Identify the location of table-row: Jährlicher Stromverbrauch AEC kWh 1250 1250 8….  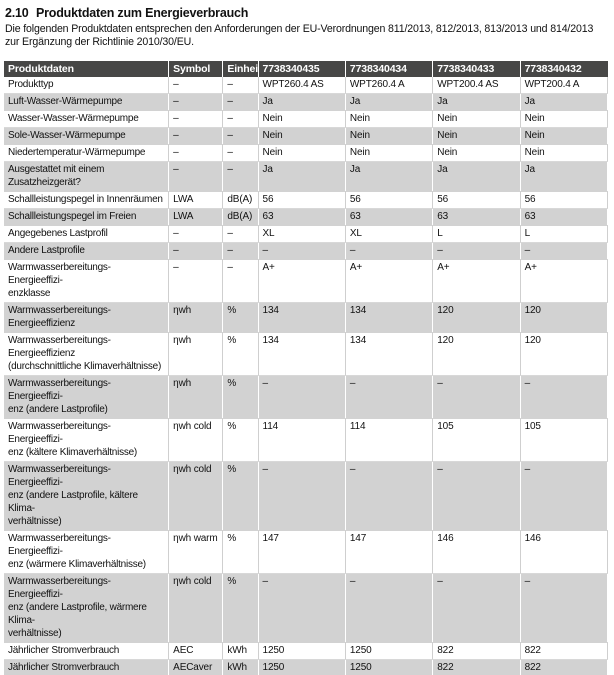
(306, 651).